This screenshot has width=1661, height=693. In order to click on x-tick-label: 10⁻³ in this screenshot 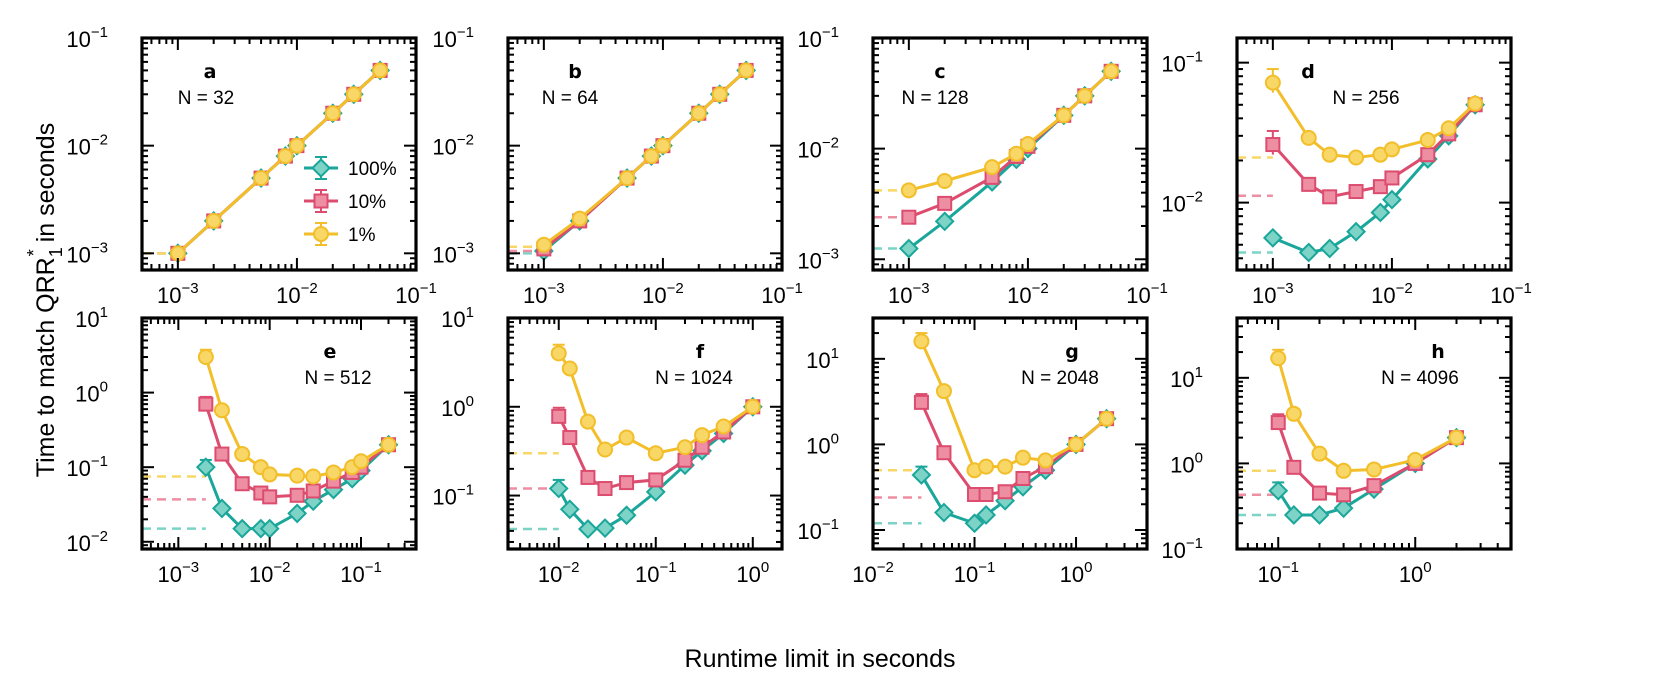, I will do `click(1273, 294)`.